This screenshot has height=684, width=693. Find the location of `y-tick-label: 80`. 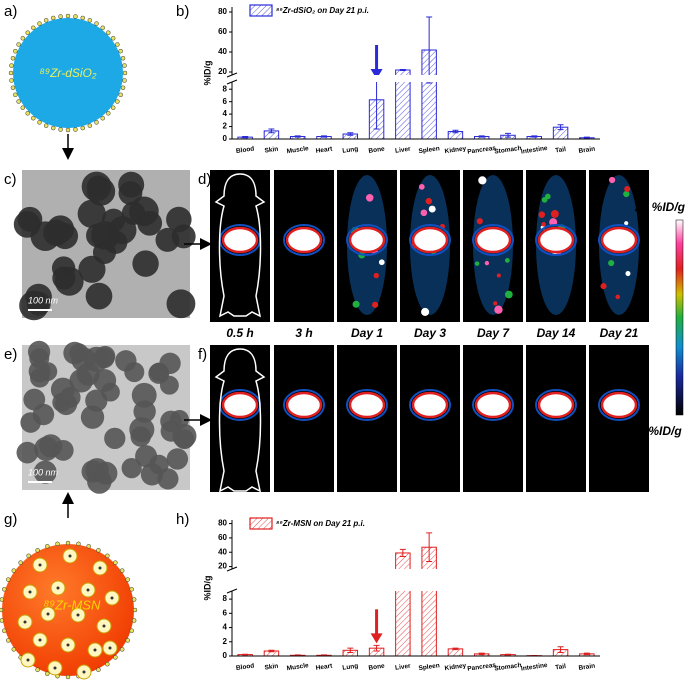

y-tick-label: 80 is located at coordinates (222, 523).